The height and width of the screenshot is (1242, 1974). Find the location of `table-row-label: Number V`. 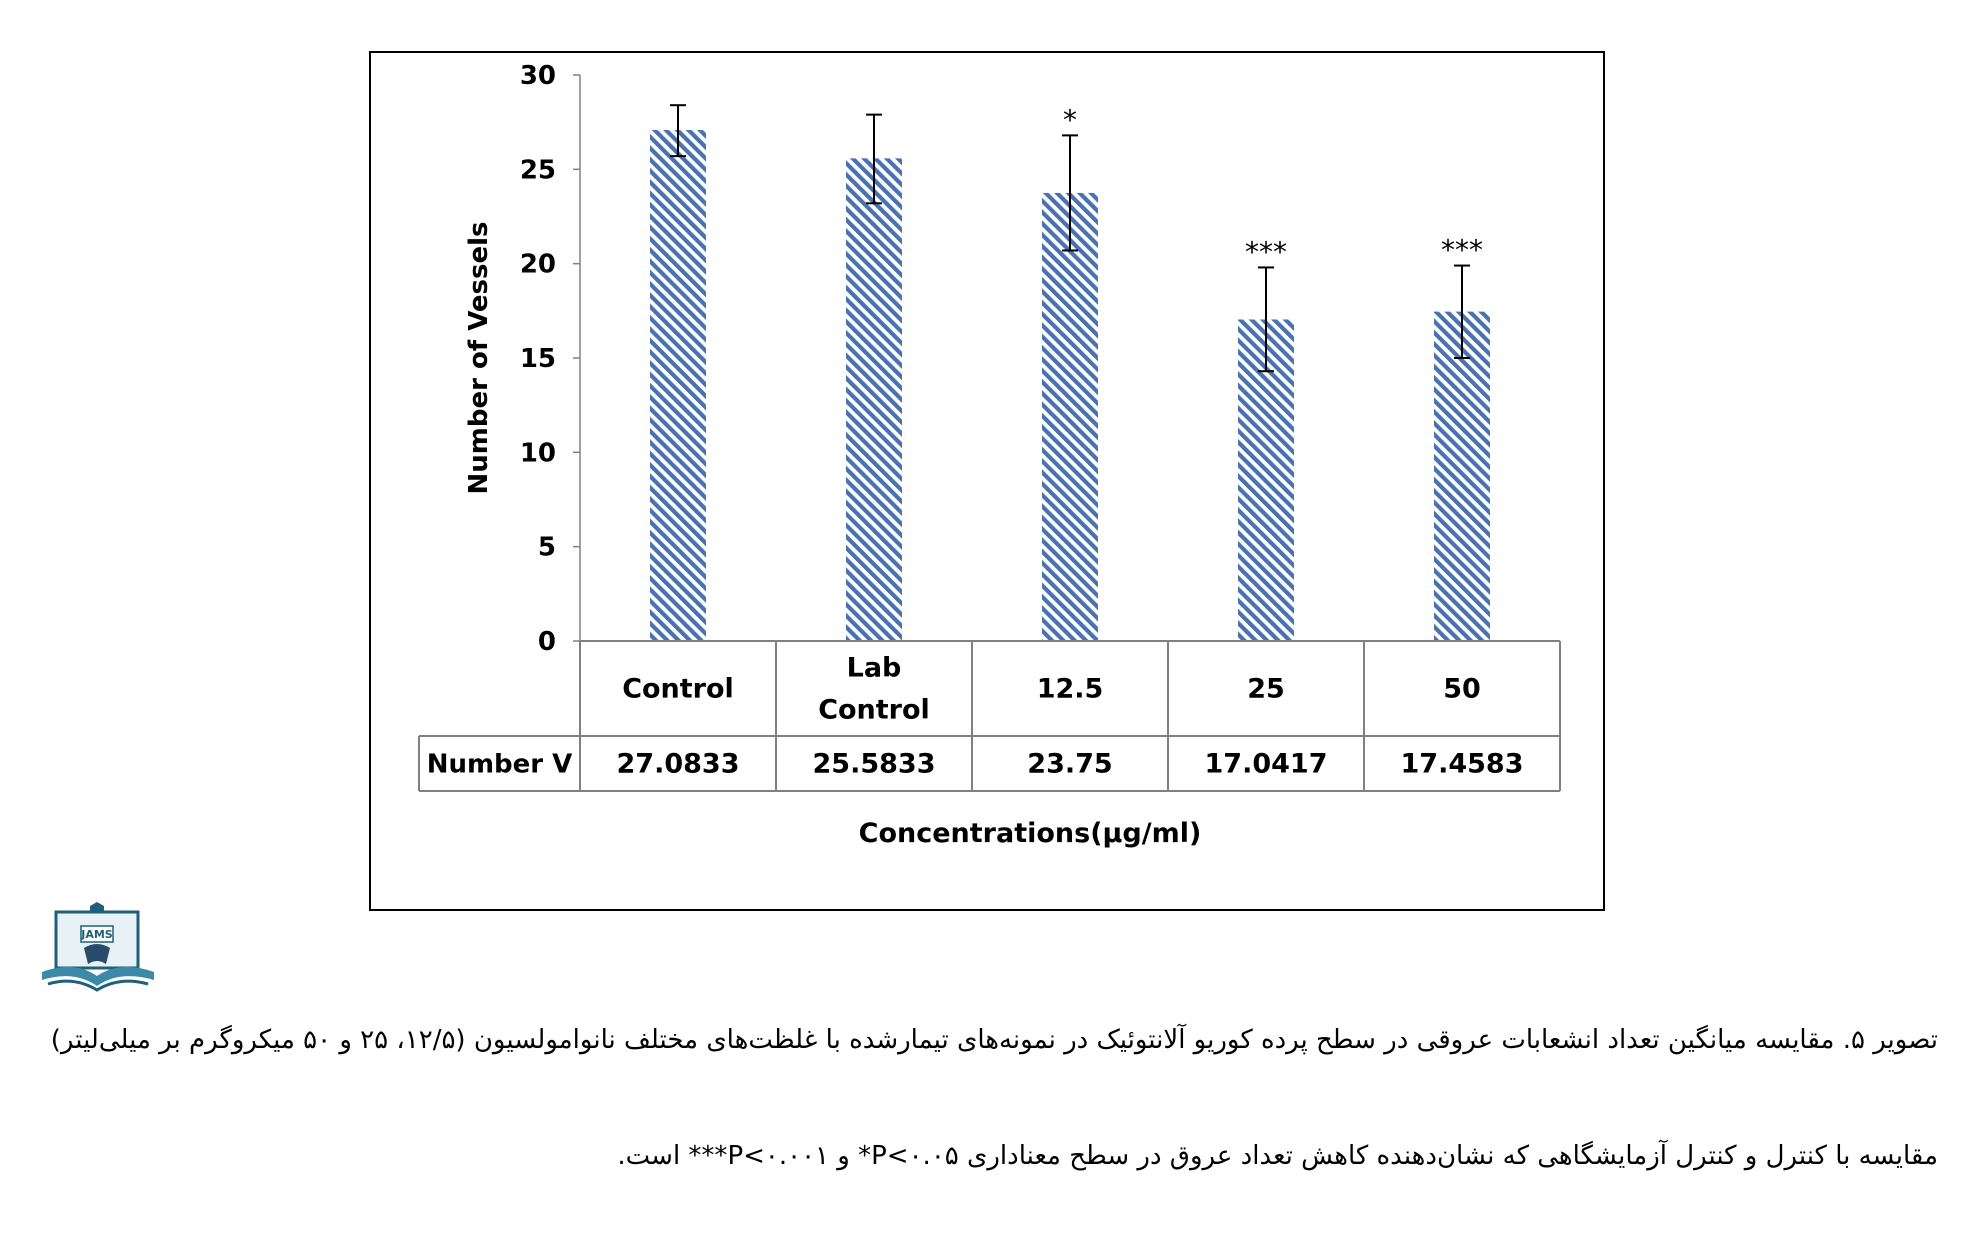

table-row-label: Number V is located at coordinates (500, 765).